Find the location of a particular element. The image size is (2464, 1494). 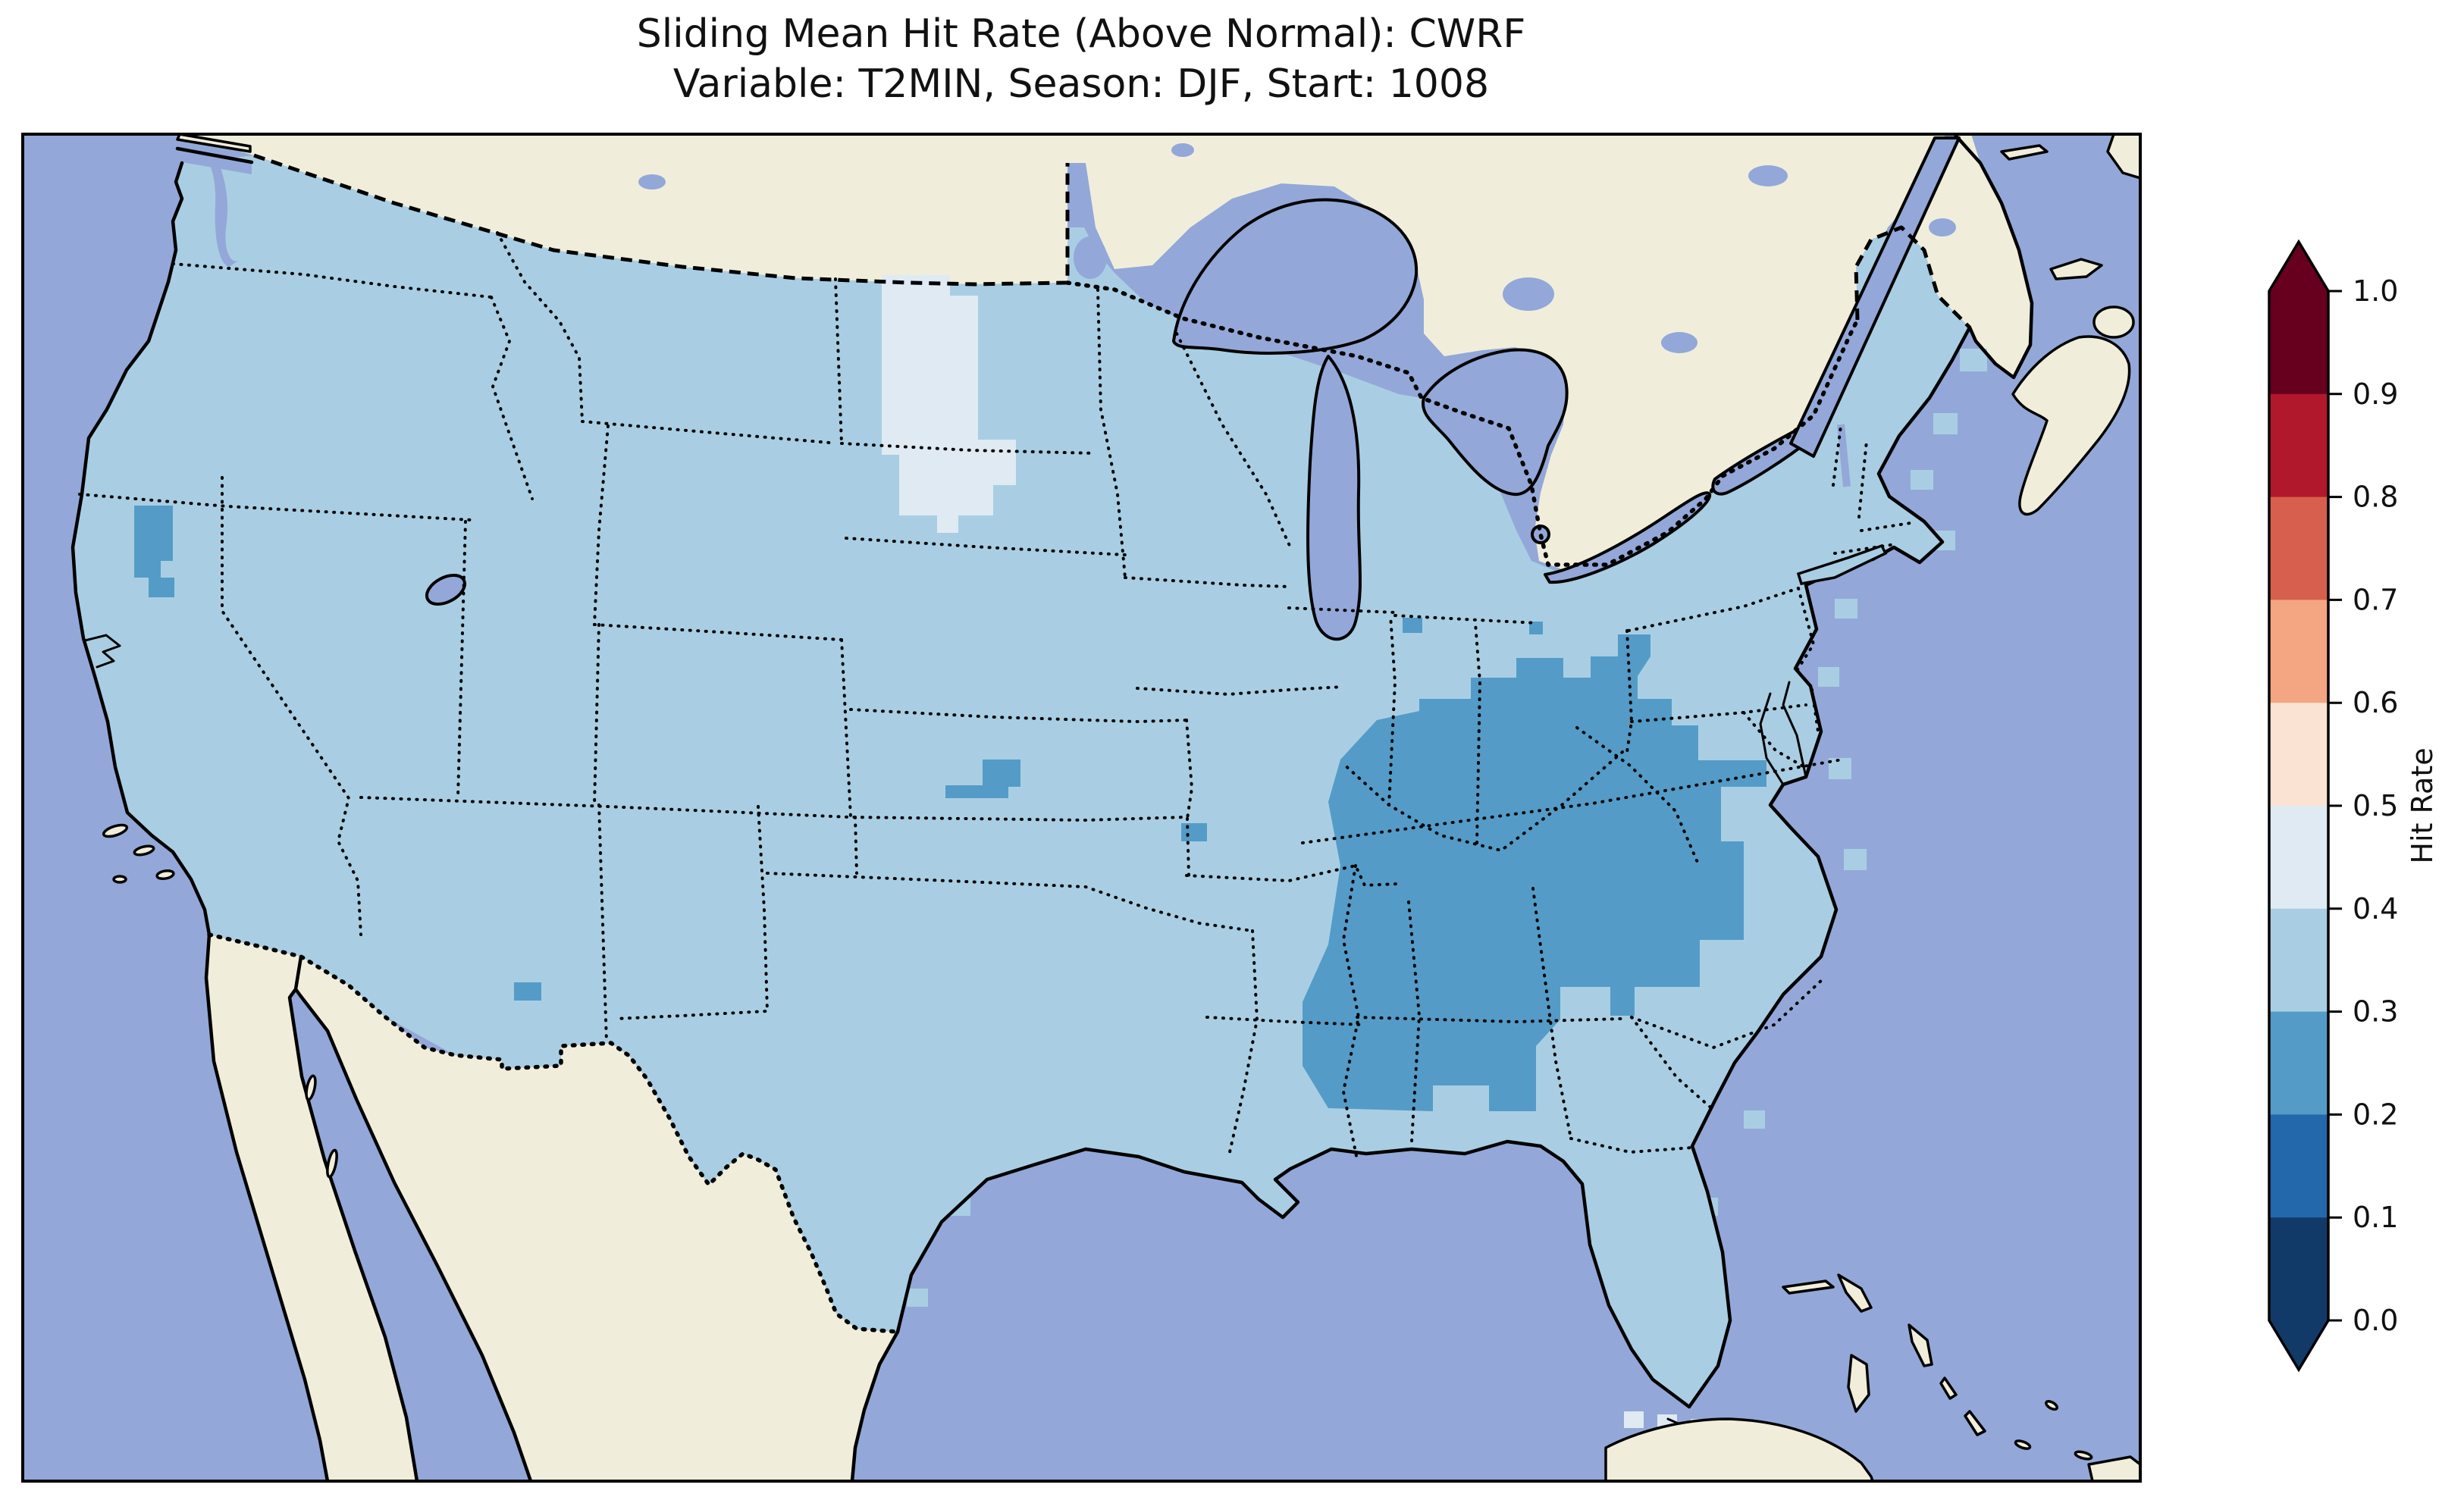

gulf-california-islands is located at coordinates (322, 1126).